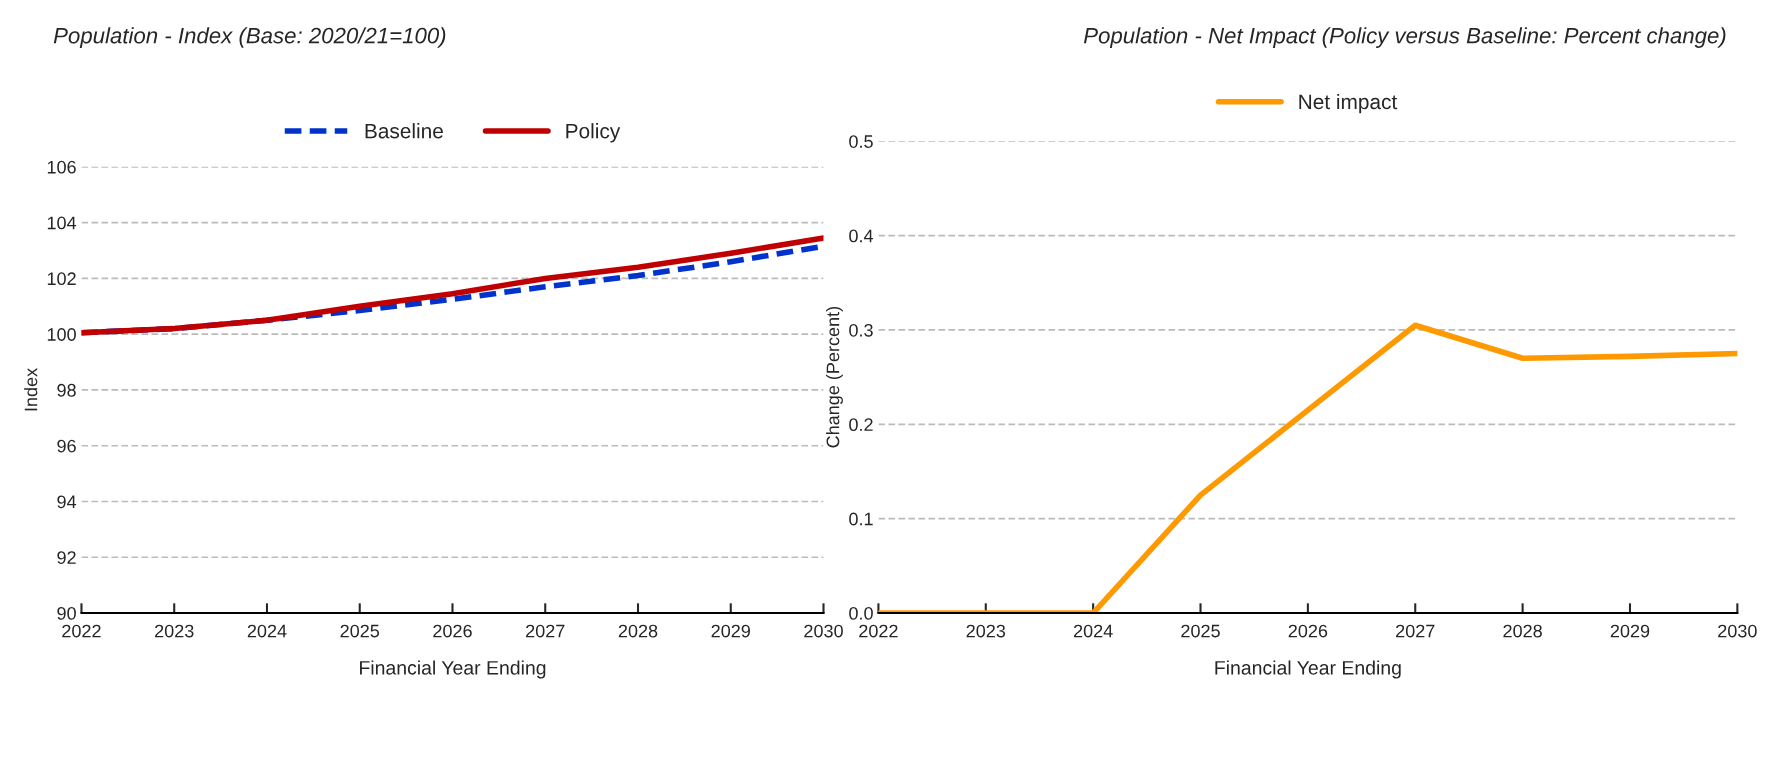 Image resolution: width=1771 pixels, height=776 pixels. What do you see at coordinates (404, 131) in the screenshot?
I see `legend-label: Baseline` at bounding box center [404, 131].